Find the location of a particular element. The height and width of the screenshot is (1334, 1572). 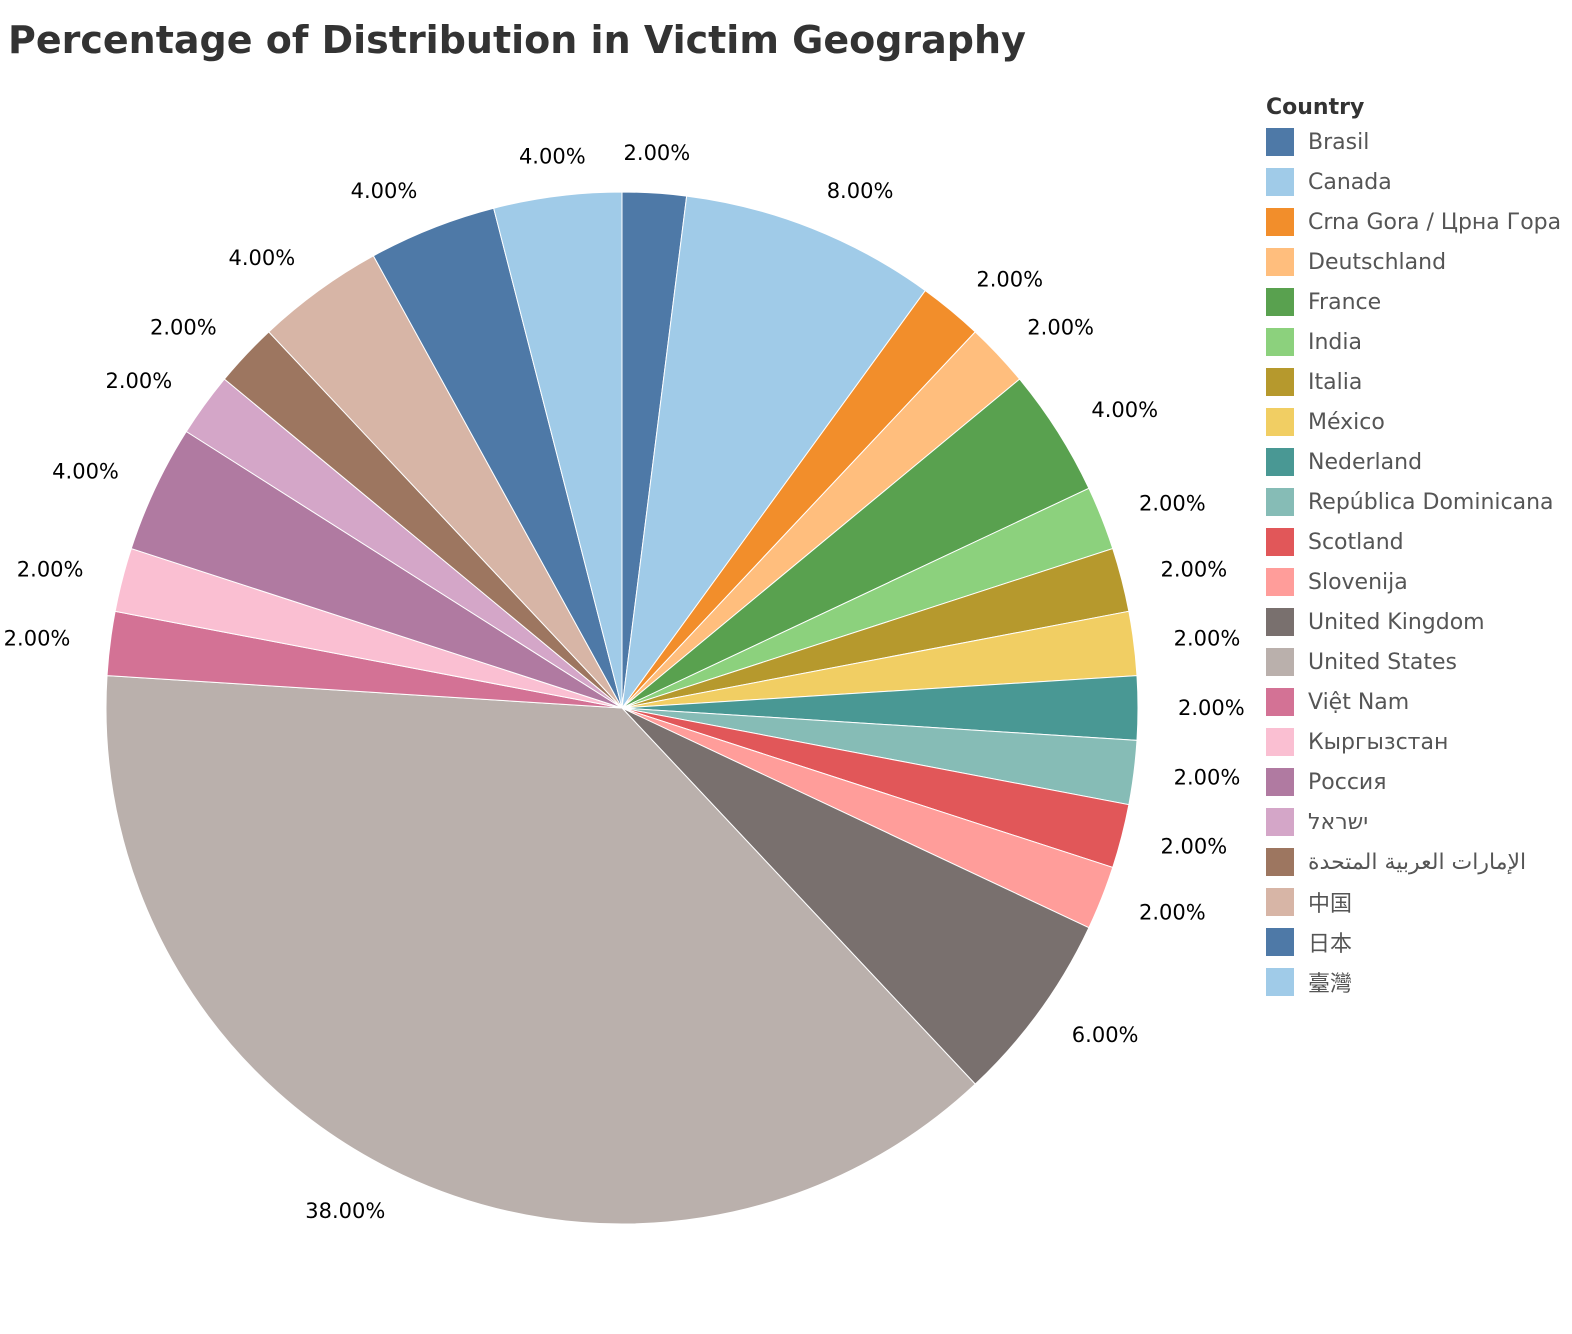

slice-label-deutschland-3: 2.00% is located at coordinates (1060, 327).